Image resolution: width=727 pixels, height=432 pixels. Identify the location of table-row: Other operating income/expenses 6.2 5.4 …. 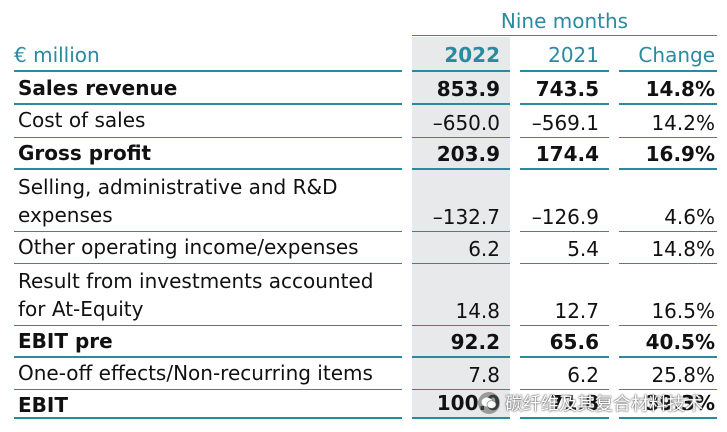
(365, 248).